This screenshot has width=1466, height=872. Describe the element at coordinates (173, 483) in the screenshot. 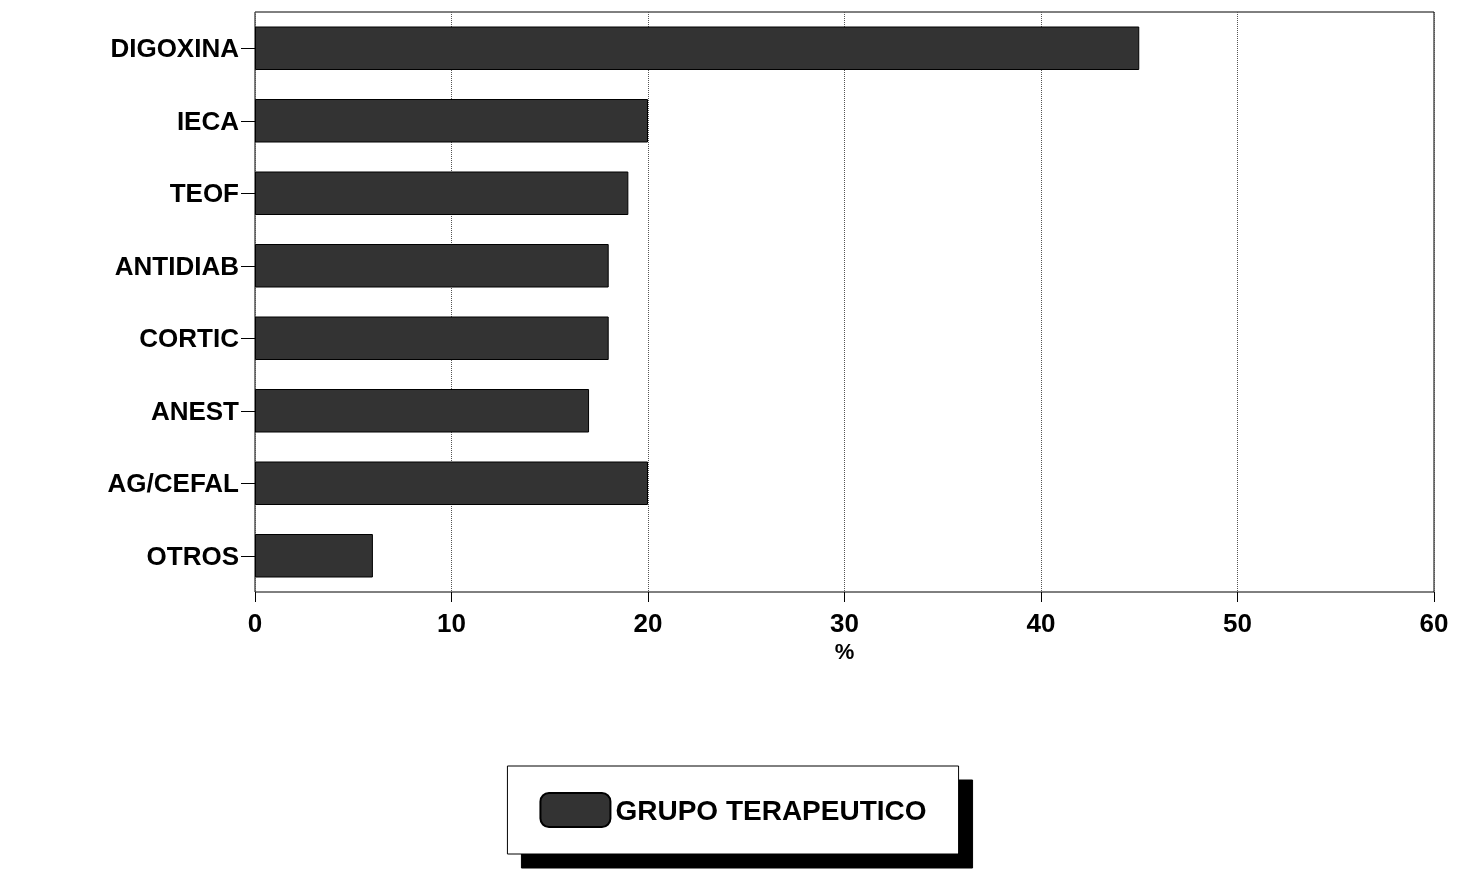

I see `y-tick-label: AG/CEFAL` at that location.